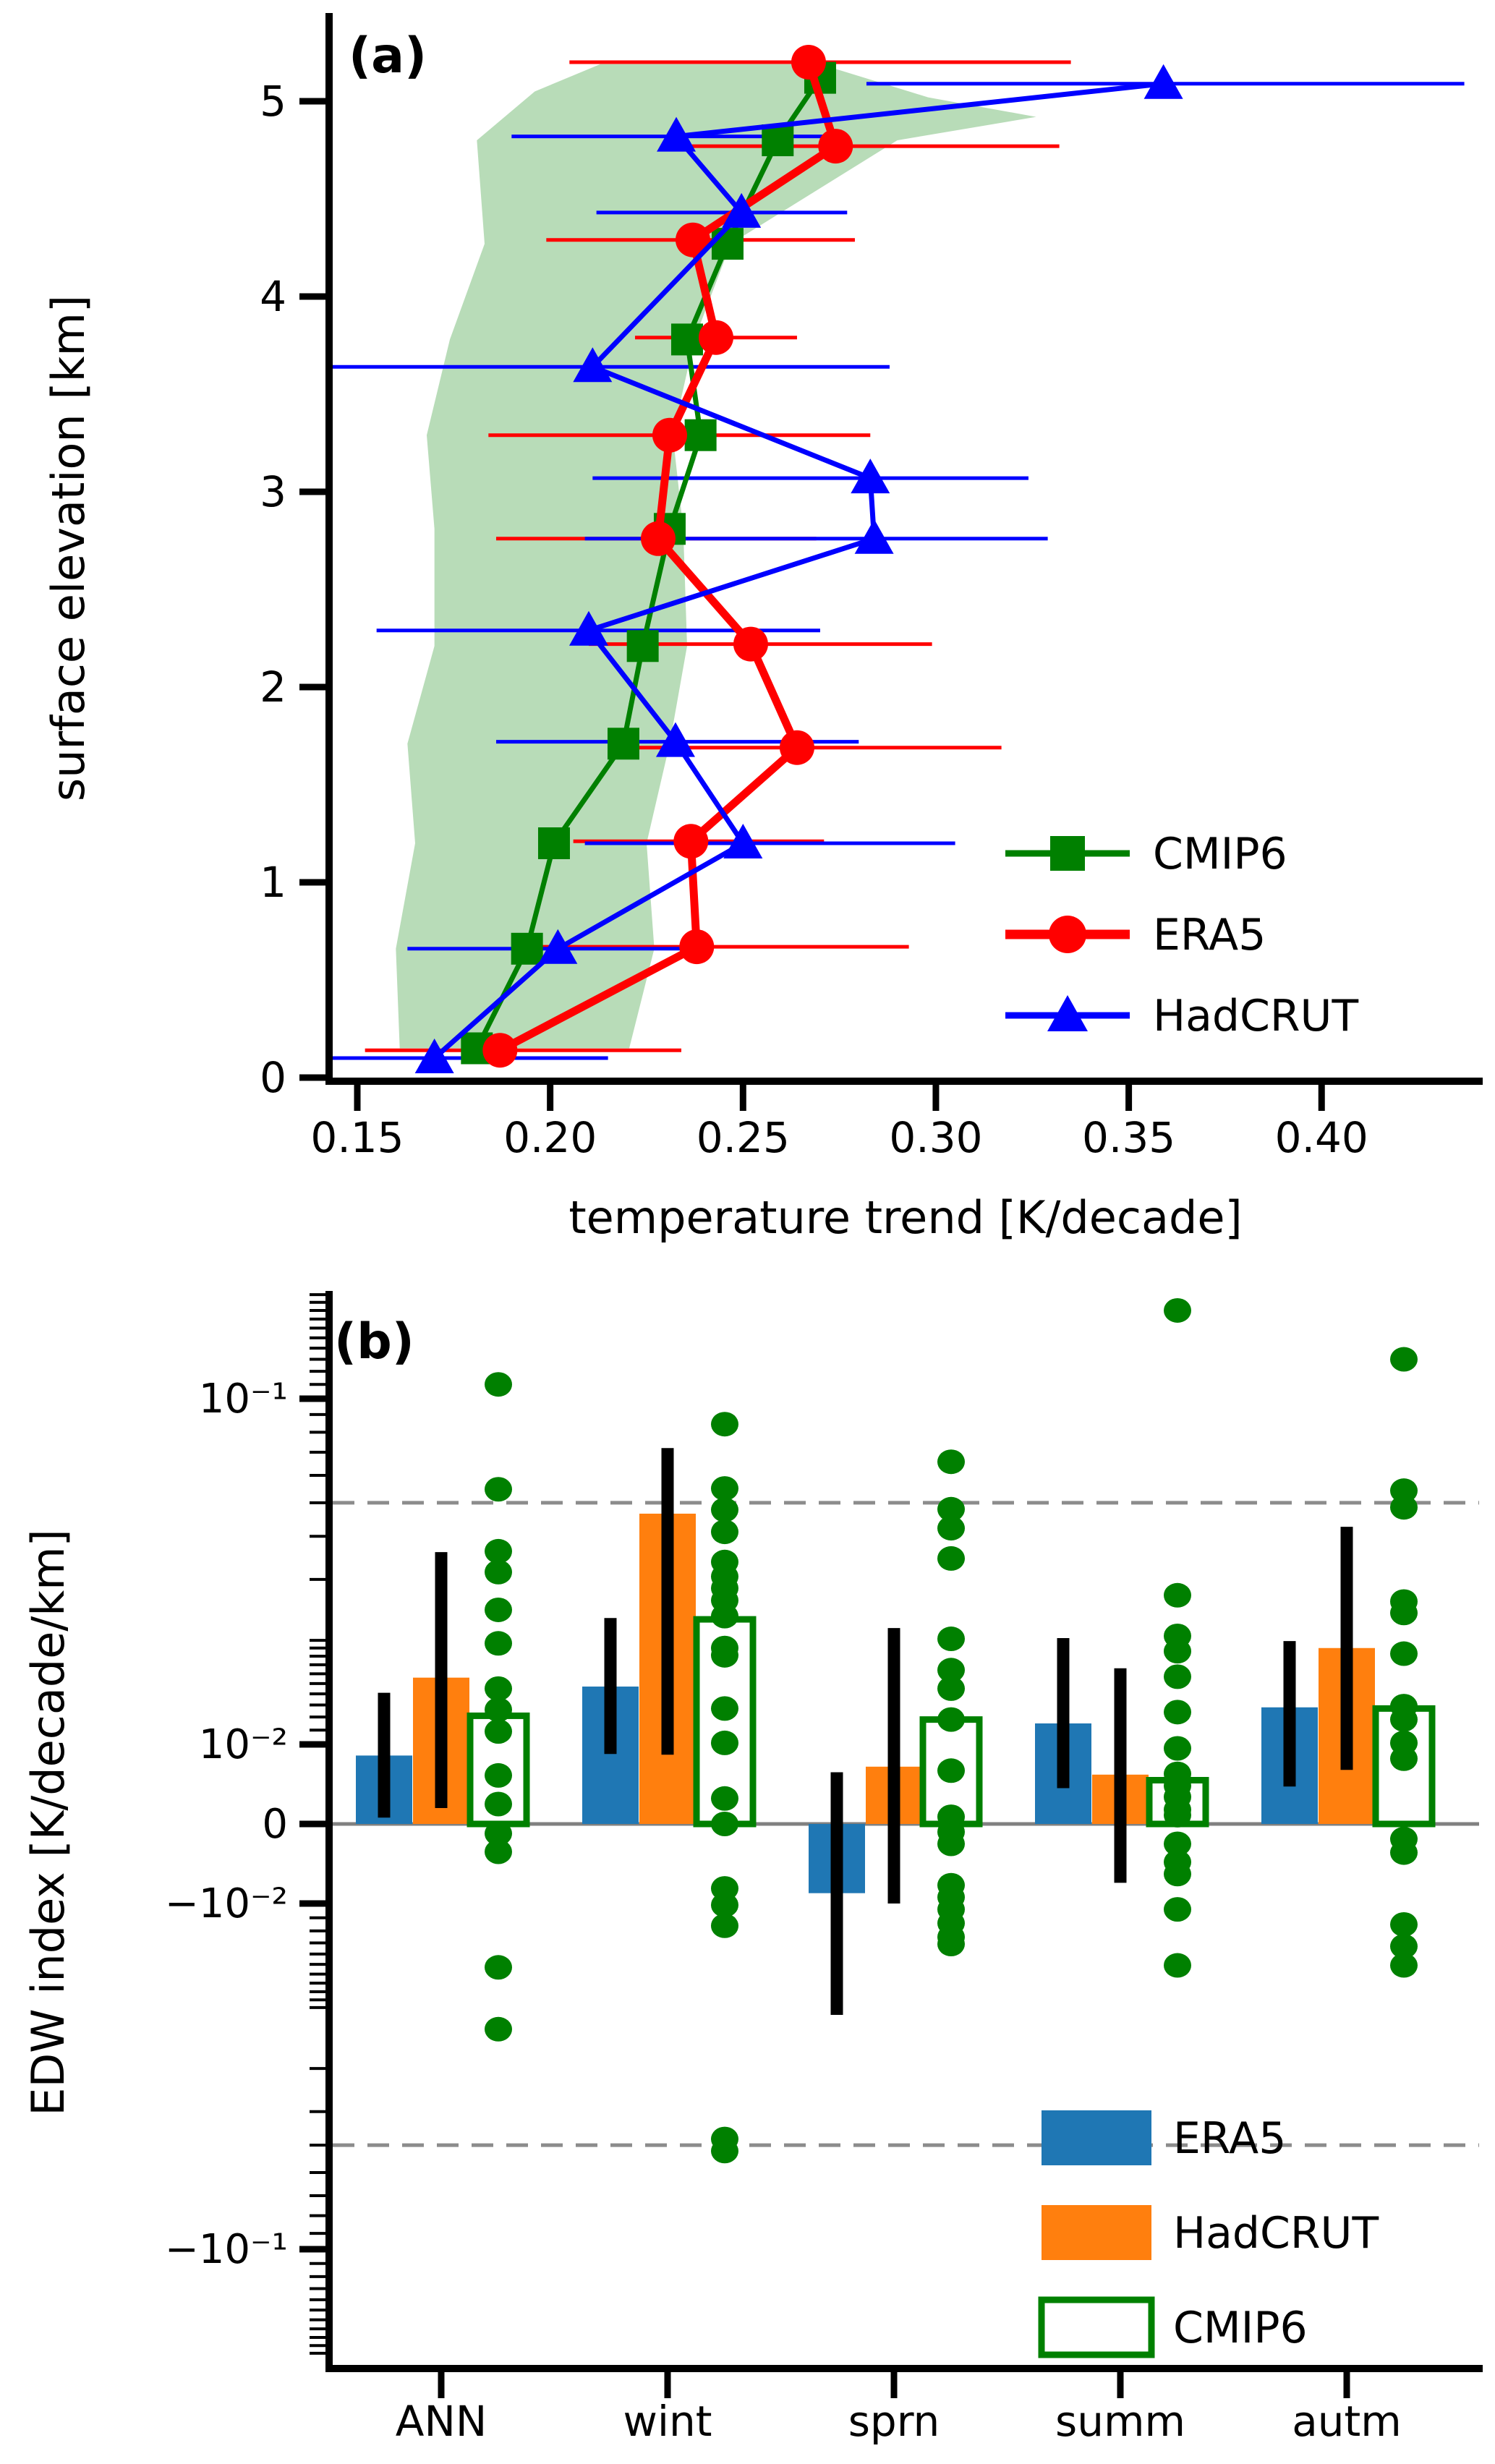  Describe the element at coordinates (1209, 935) in the screenshot. I see `legend-a-label-era5: ERA5` at that location.